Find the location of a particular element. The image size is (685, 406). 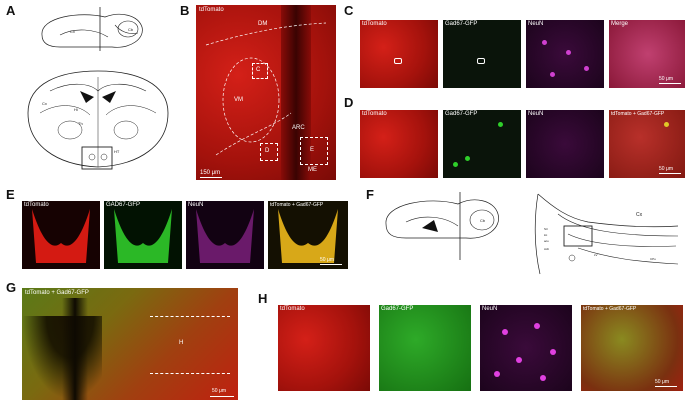

box-c-label: C is located at coordinates (258, 70).